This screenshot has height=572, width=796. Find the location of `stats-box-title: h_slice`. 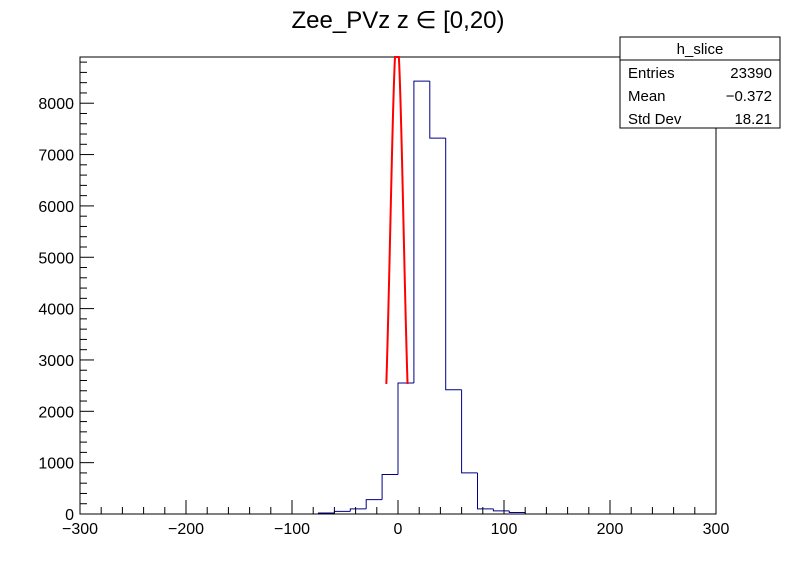

stats-box-title: h_slice is located at coordinates (700, 49).